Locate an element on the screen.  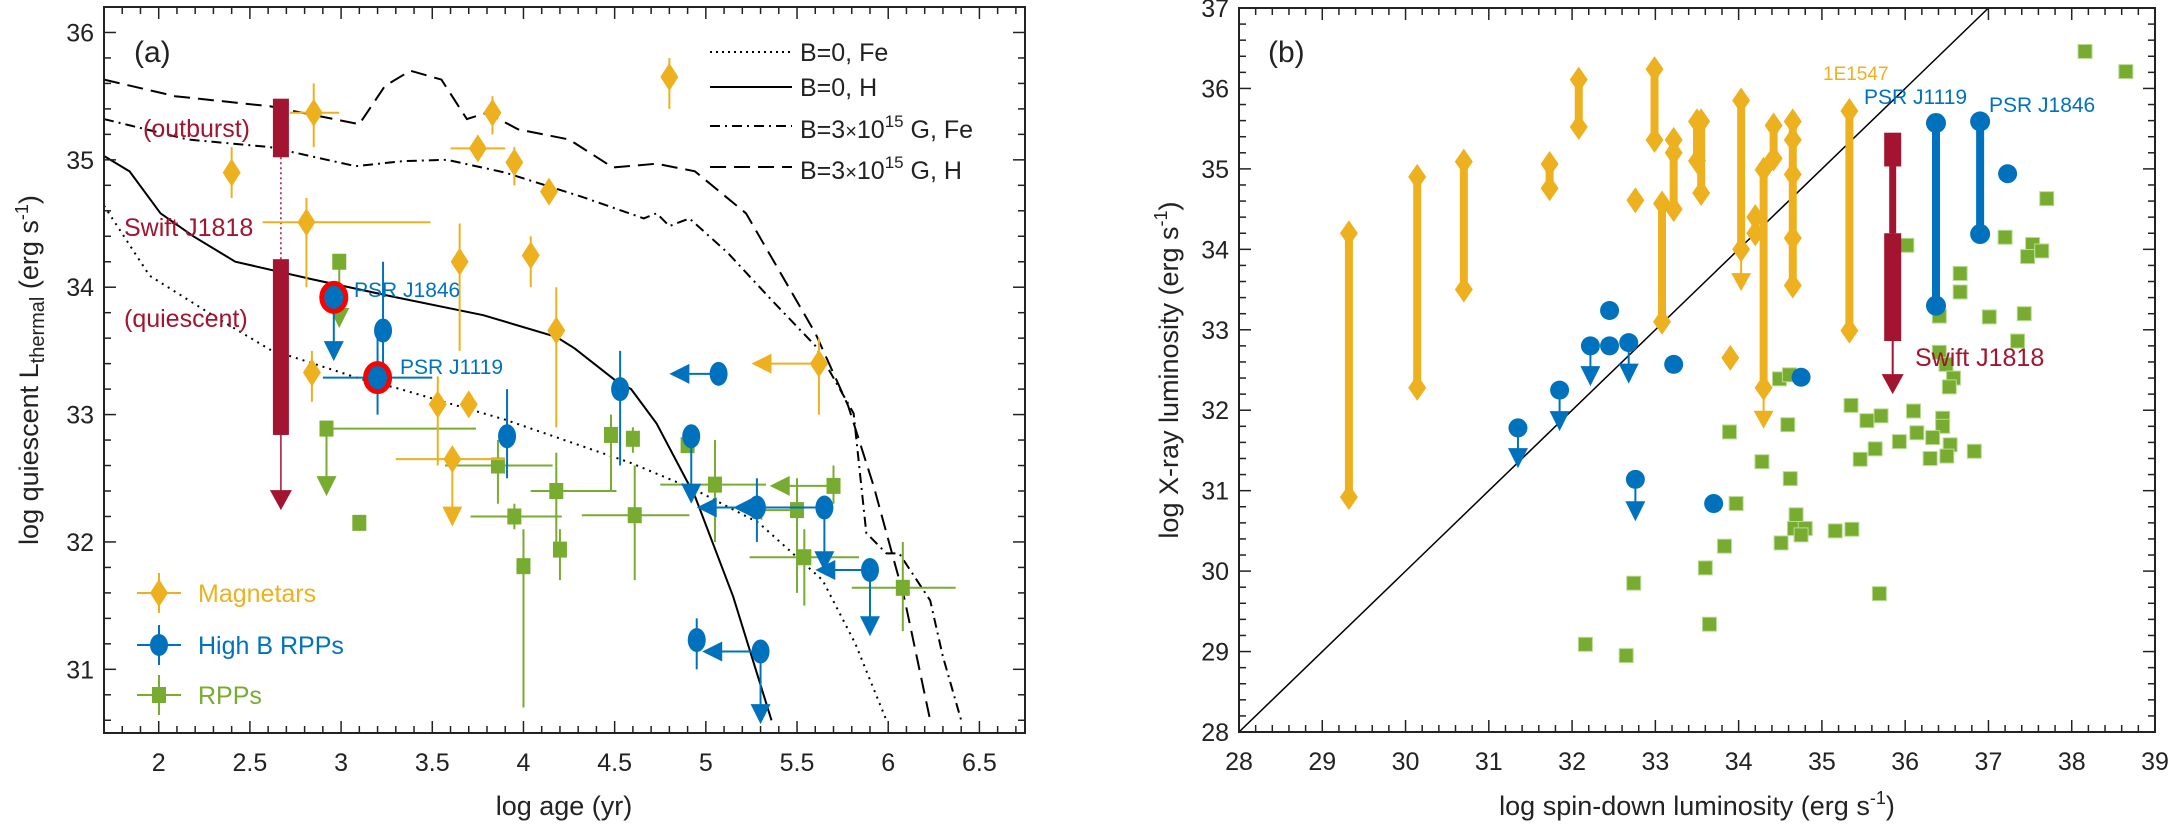
x-tick-label: 2 is located at coordinates (159, 763).